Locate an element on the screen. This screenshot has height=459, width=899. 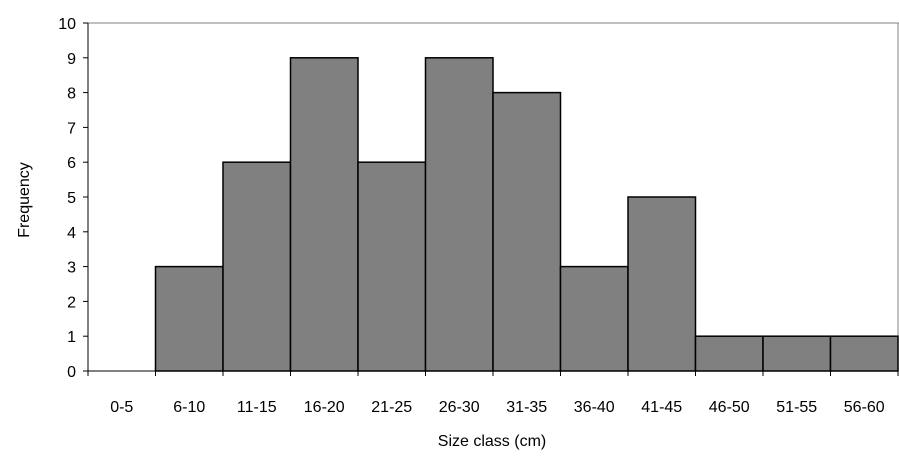
y-tick-label: 4 is located at coordinates (71, 233).